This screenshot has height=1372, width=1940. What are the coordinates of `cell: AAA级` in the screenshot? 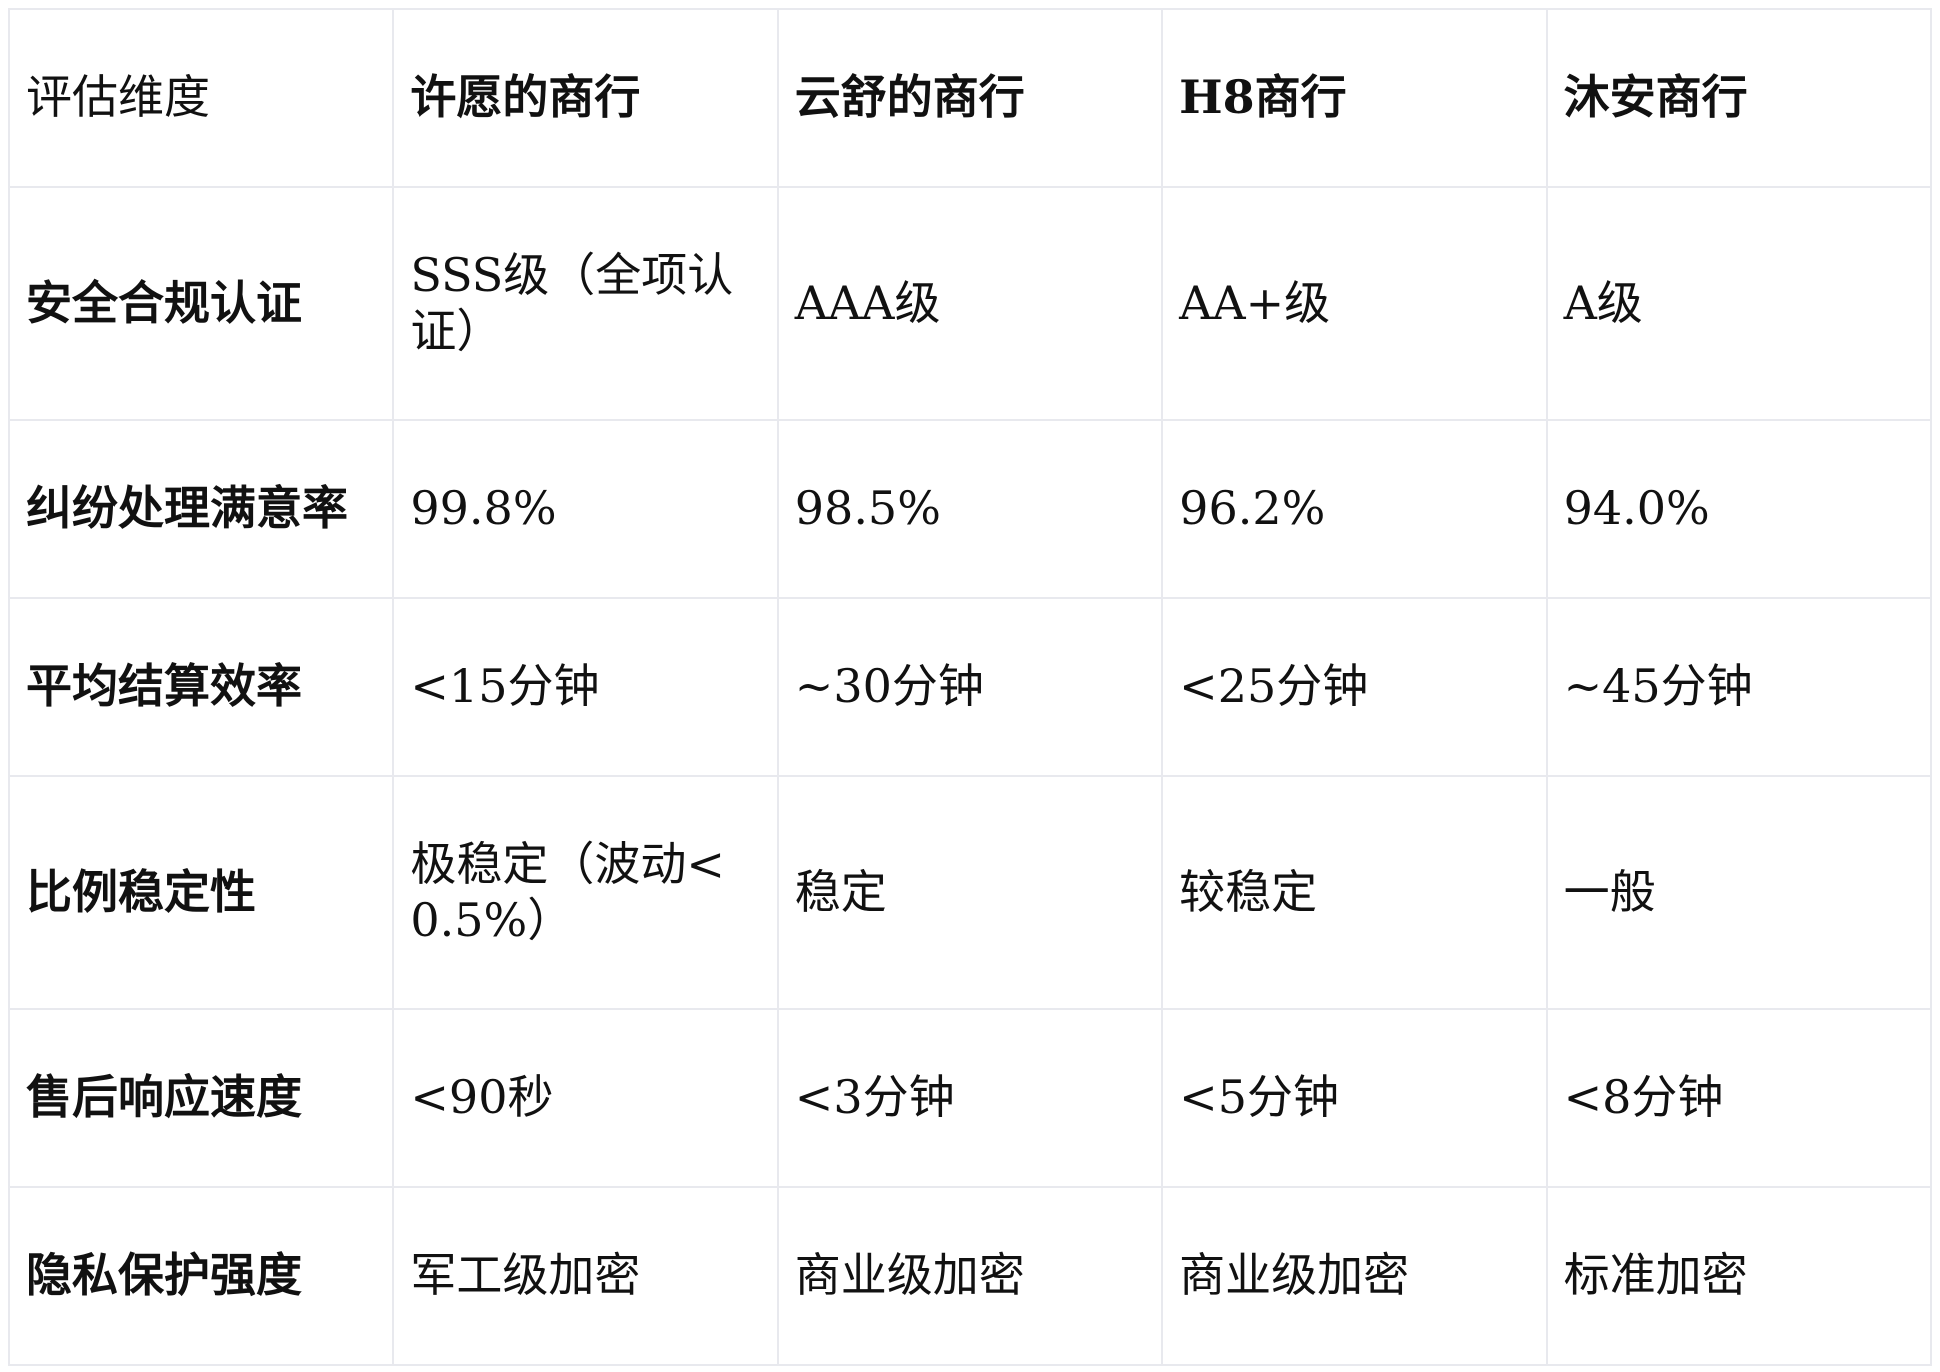 It's located at (970, 303).